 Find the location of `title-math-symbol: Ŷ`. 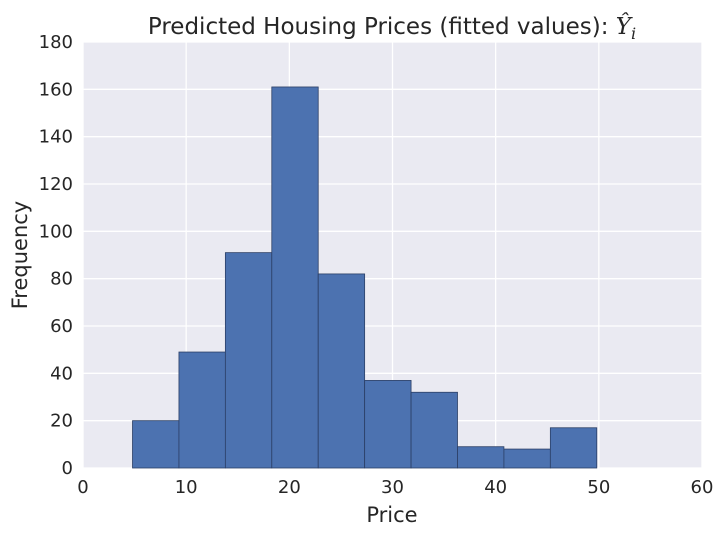

title-math-symbol: Ŷ is located at coordinates (625, 26).